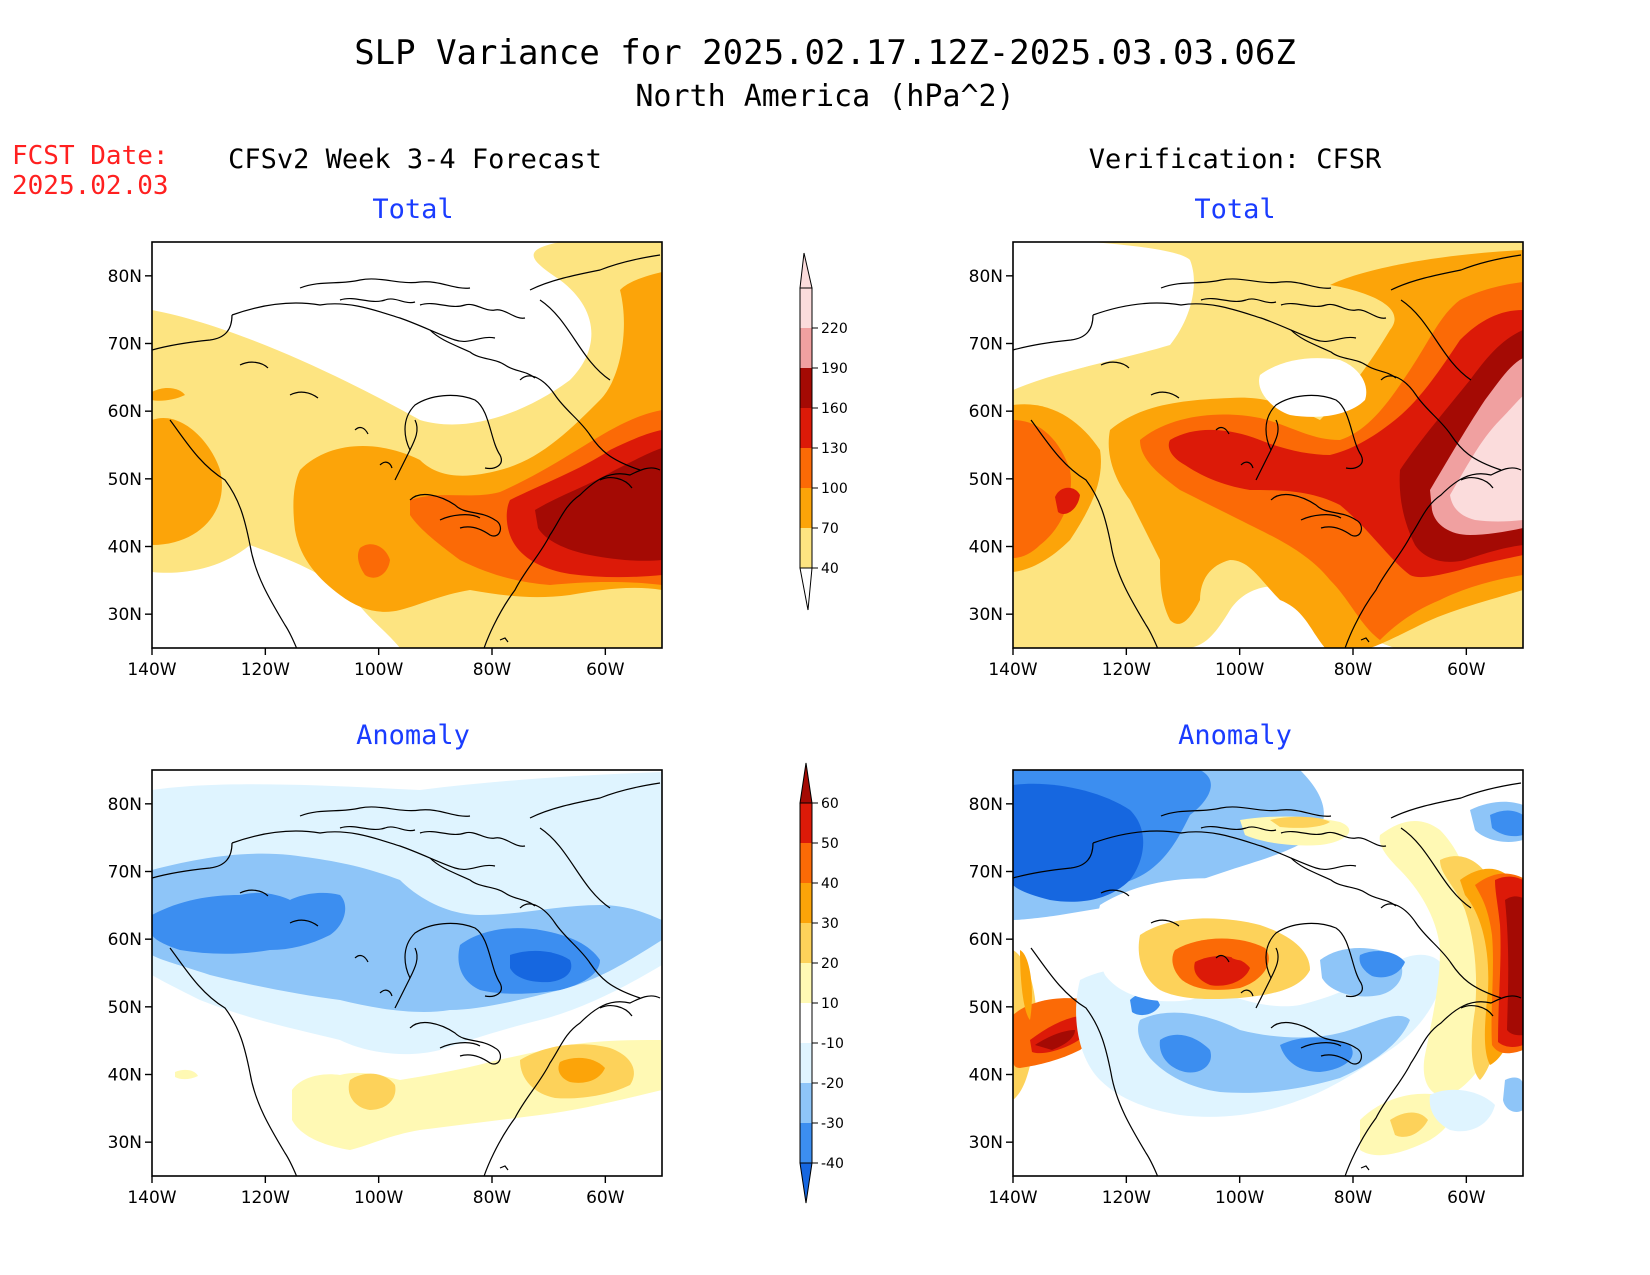 The width and height of the screenshot is (1650, 1275). I want to click on colorbar-total-label: 70, so click(830, 529).